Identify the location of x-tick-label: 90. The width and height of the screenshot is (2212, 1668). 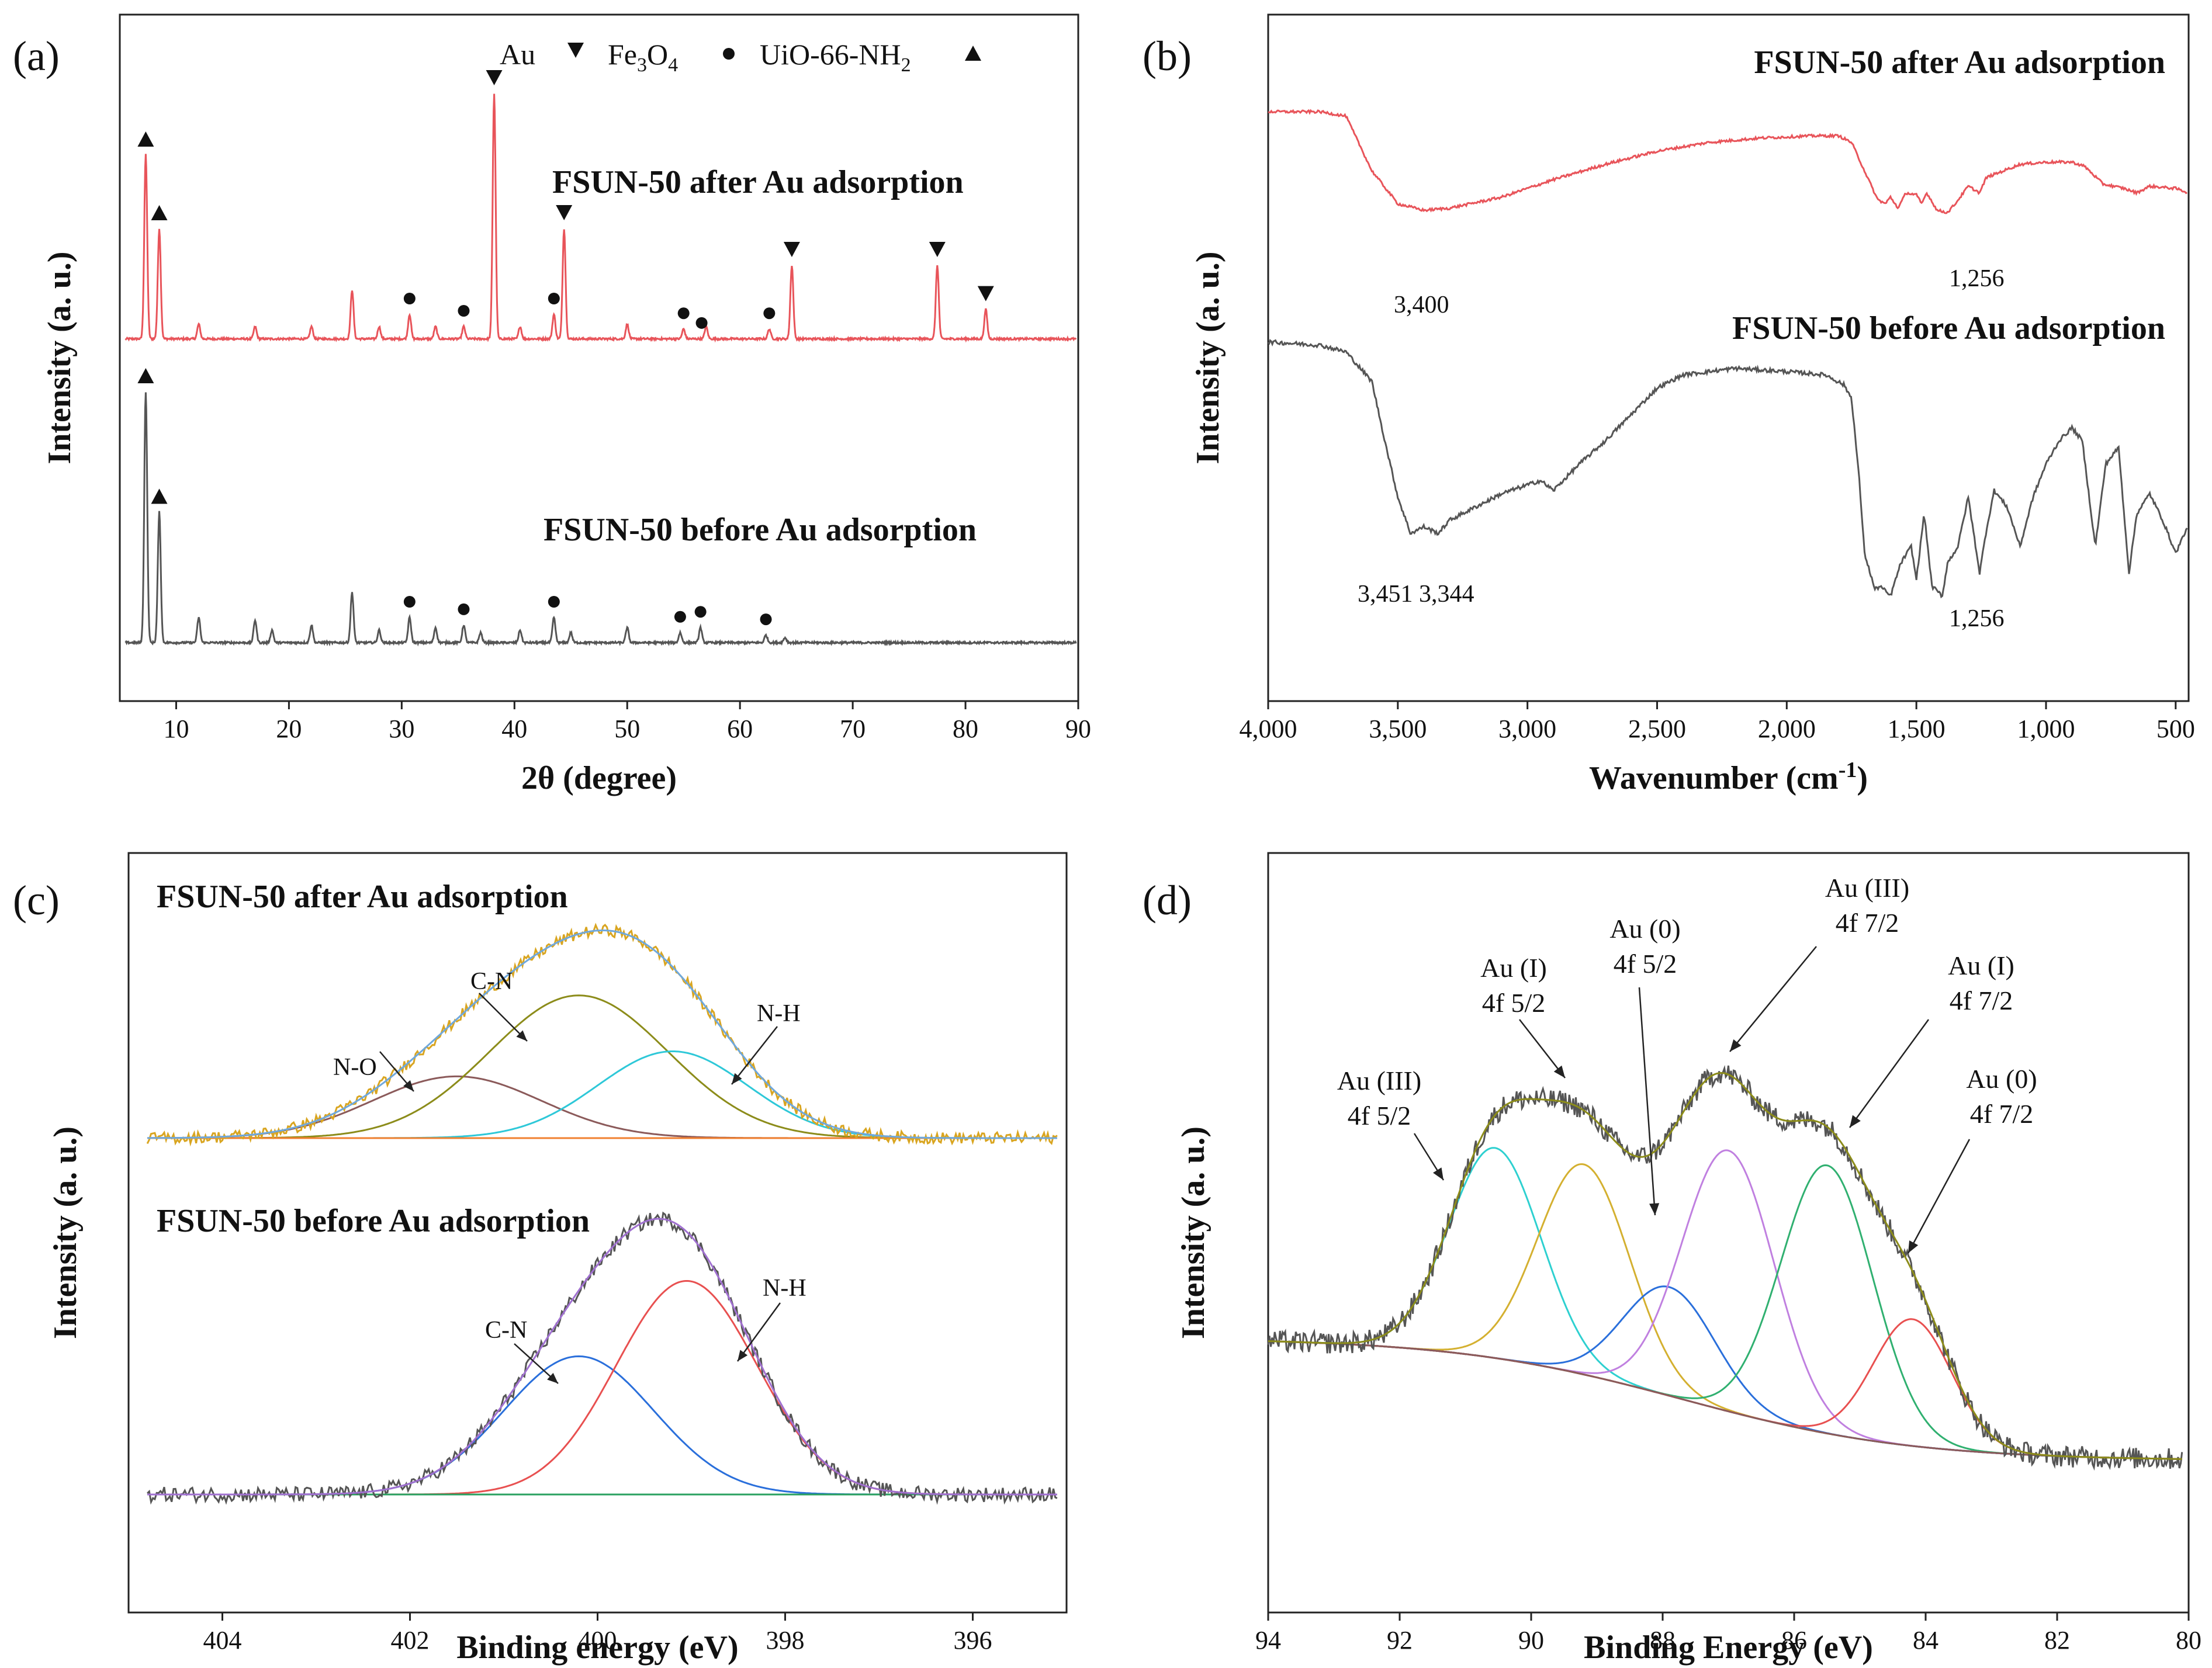
(1531, 1641).